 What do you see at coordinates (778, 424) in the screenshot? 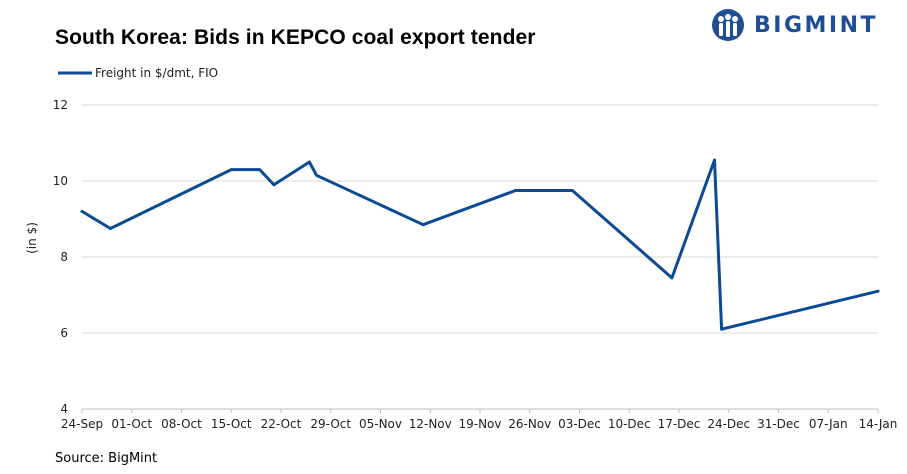
I see `x-tick-label: 31-Dec` at bounding box center [778, 424].